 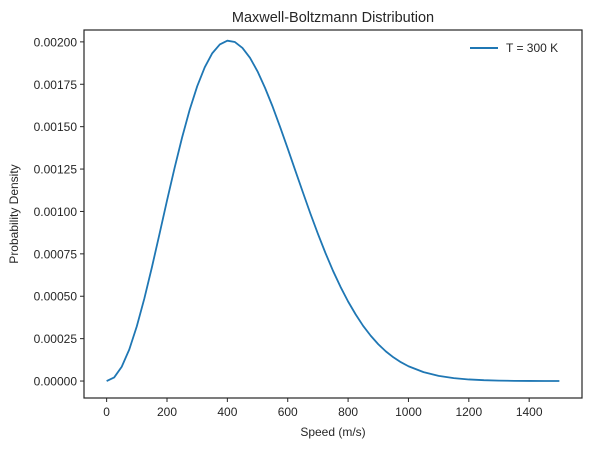 I want to click on x-axis-label: Speed (m/s), so click(x=332, y=432).